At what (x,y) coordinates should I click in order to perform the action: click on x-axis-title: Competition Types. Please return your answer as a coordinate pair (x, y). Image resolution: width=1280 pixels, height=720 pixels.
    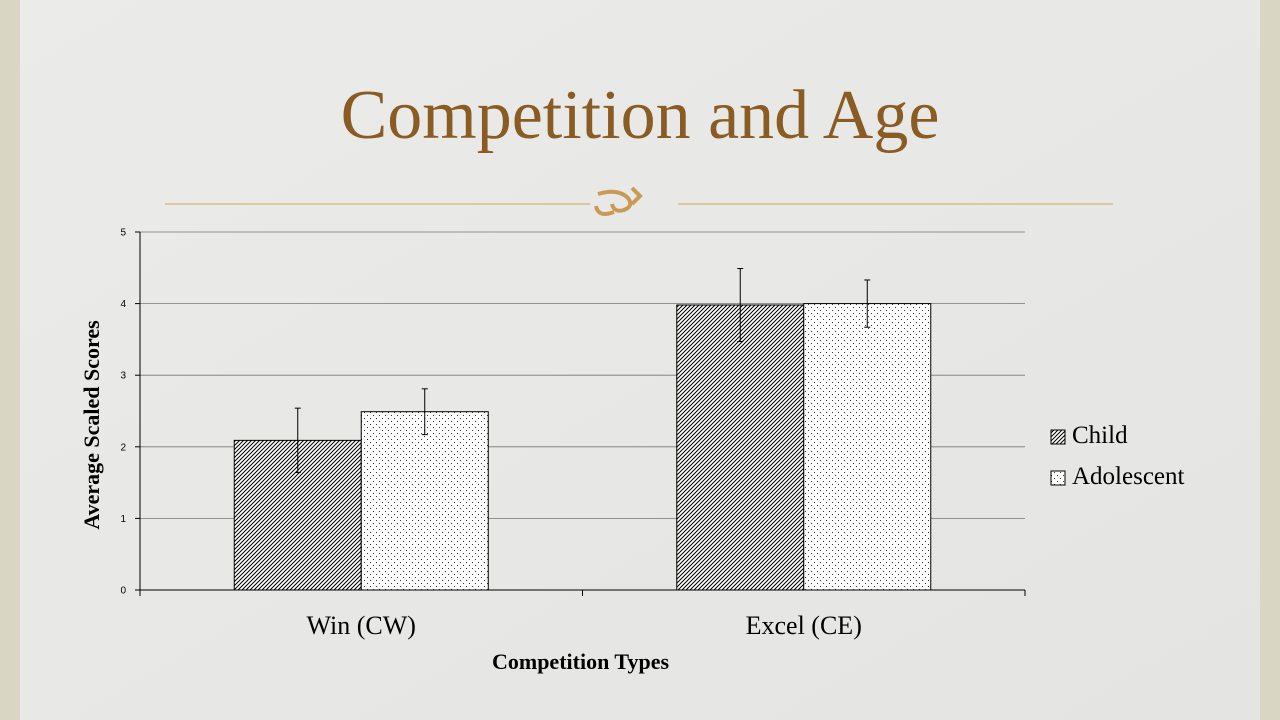
    Looking at the image, I should click on (580, 661).